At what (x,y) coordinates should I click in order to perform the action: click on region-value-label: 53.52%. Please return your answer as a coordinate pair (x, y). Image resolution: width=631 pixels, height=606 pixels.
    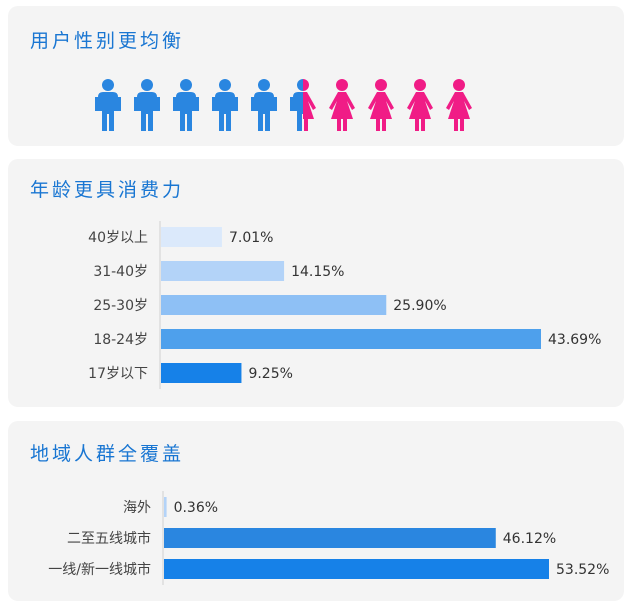
    Looking at the image, I should click on (582, 570).